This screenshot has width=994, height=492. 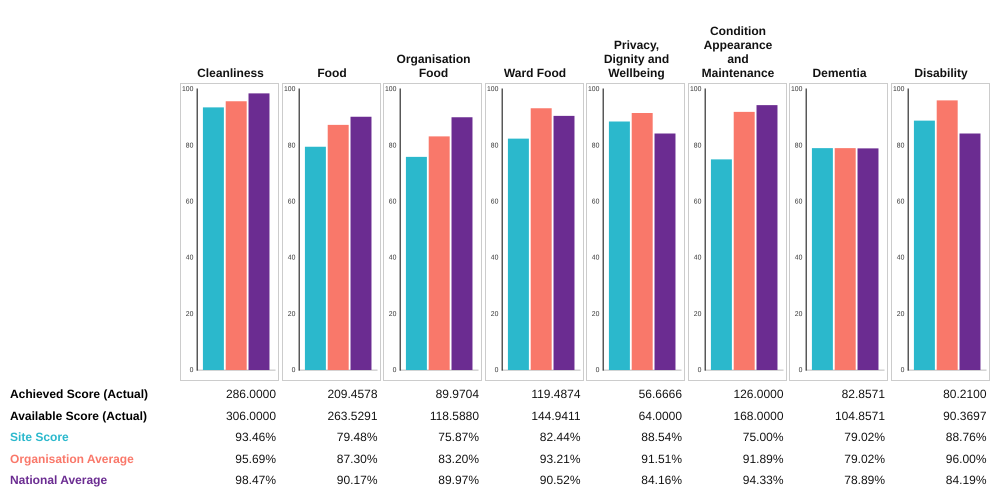 I want to click on chart-title: Dementia, so click(x=839, y=73).